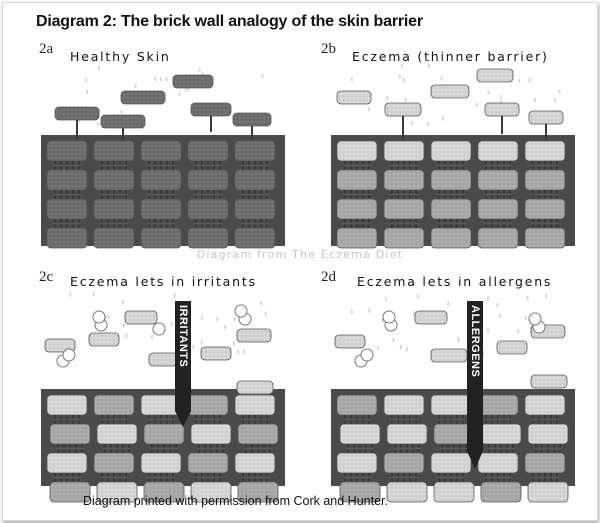  I want to click on panel-2c-label: Eczema lets in irritants, so click(163, 281).